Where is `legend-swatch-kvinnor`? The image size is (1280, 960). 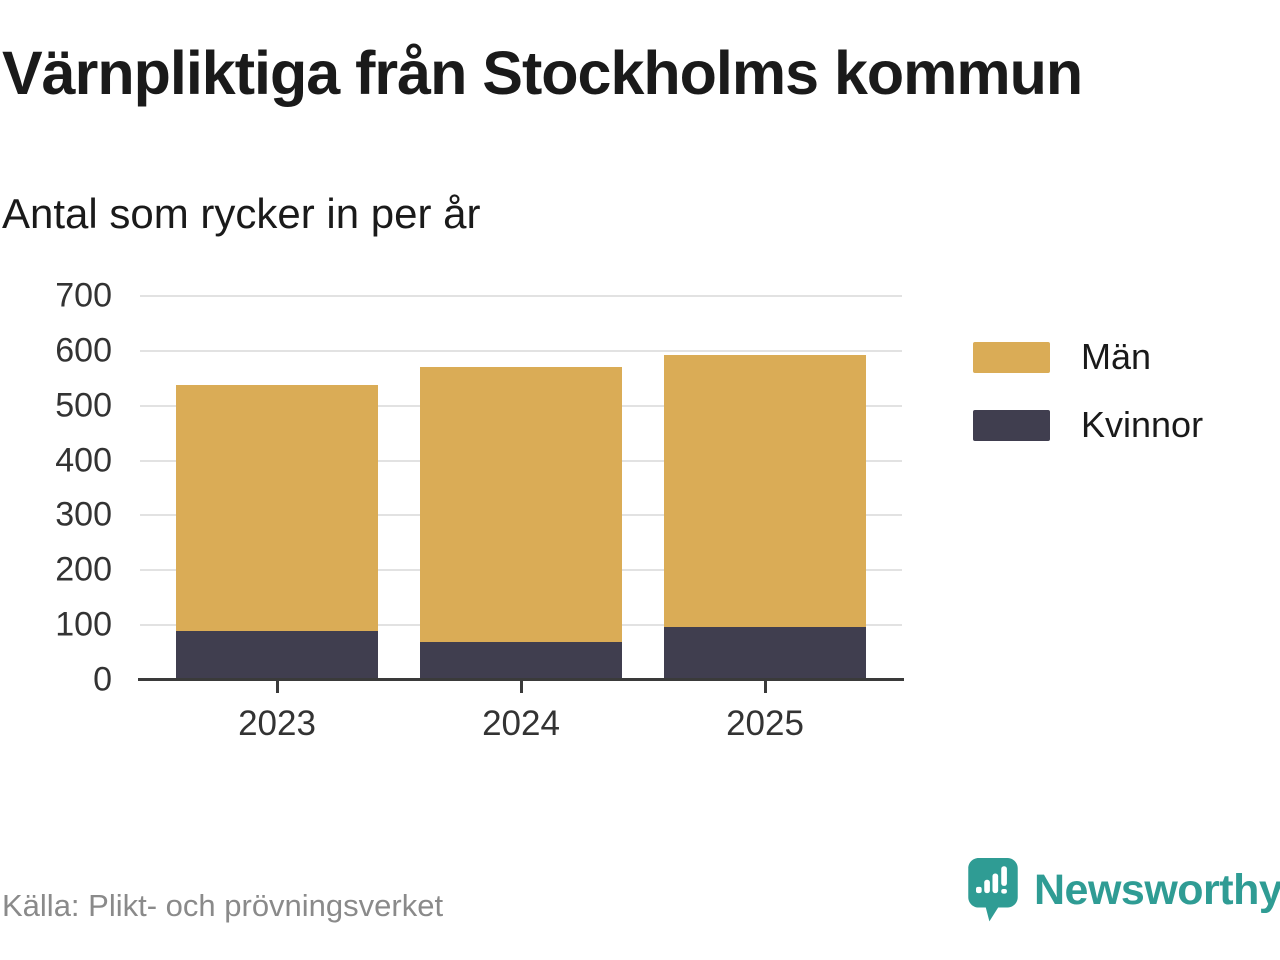
legend-swatch-kvinnor is located at coordinates (1011, 425).